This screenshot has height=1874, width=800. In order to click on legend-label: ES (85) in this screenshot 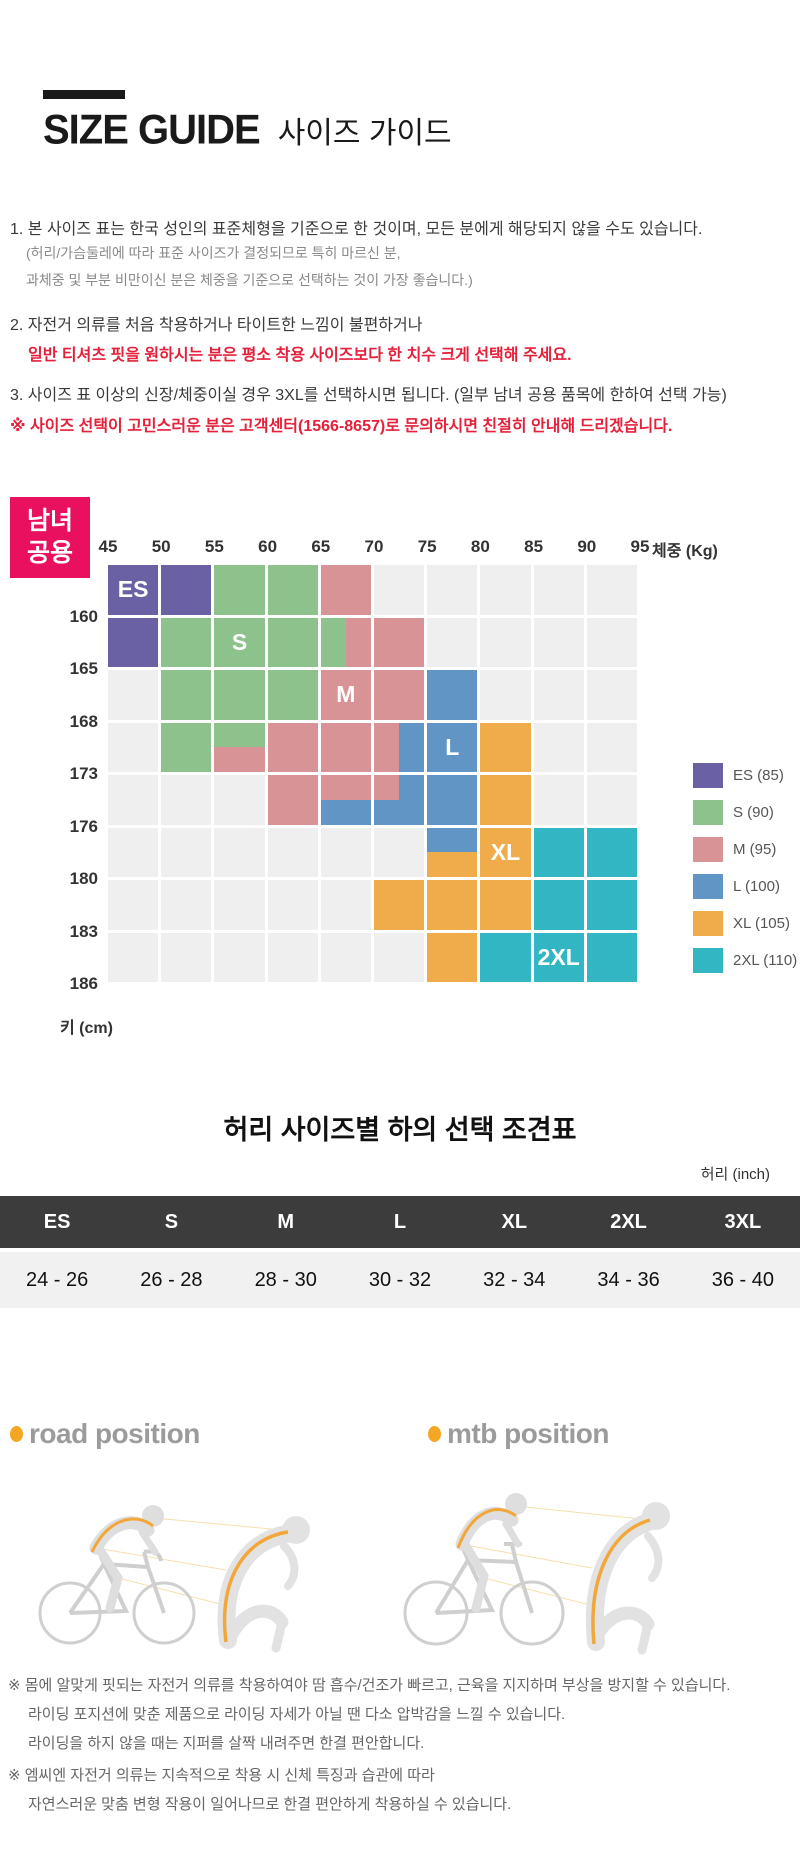, I will do `click(758, 775)`.